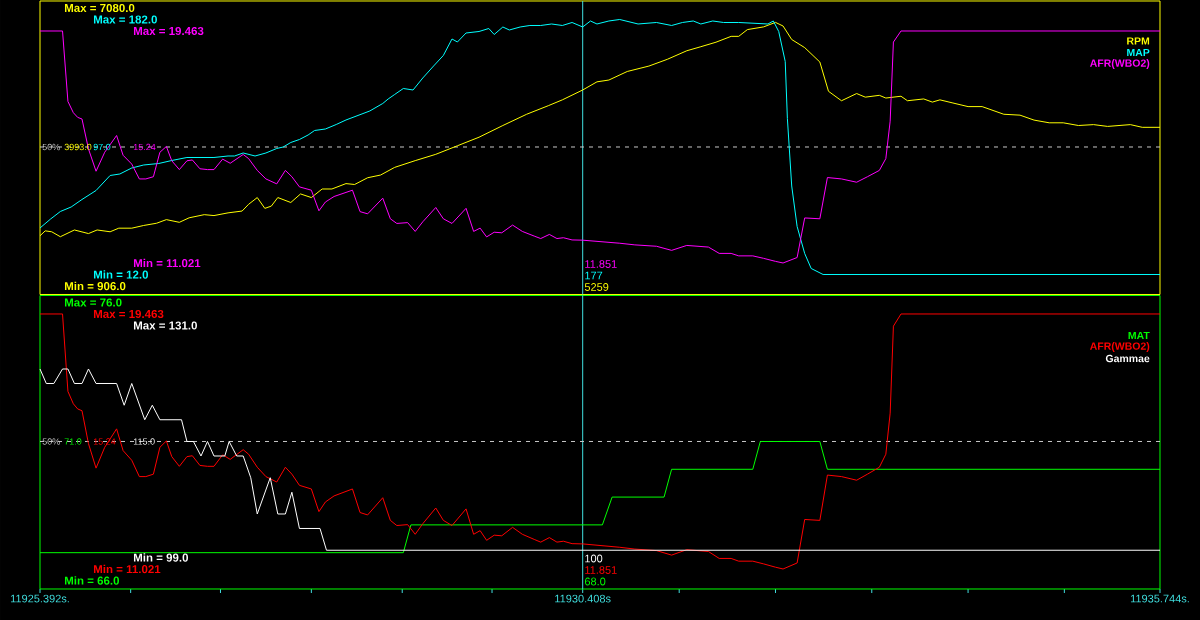  I want to click on y-tick-label: Max = 7080.0, so click(99, 8).